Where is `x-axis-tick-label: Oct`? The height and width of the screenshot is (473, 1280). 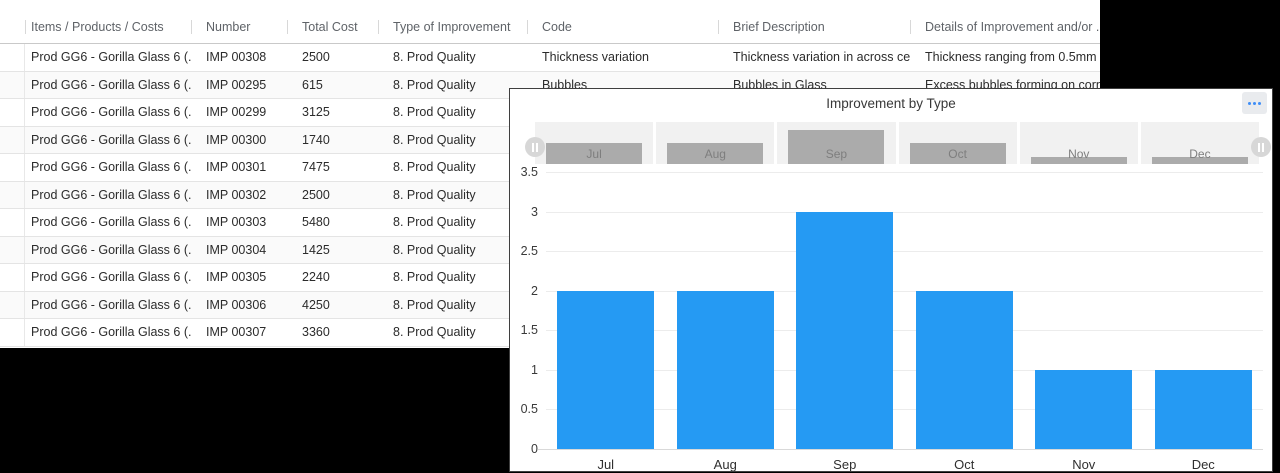
x-axis-tick-label: Oct is located at coordinates (964, 464).